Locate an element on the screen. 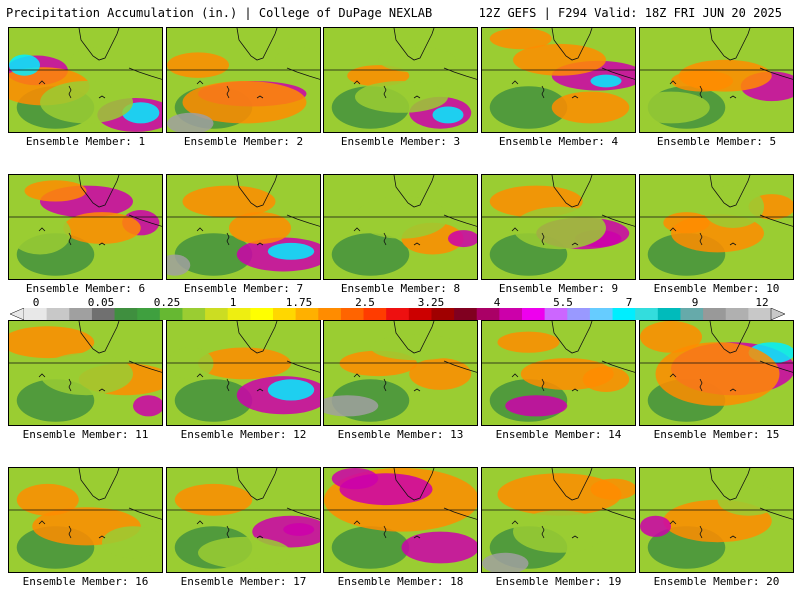  colorbar-tick-label: 0 is located at coordinates (36, 302).